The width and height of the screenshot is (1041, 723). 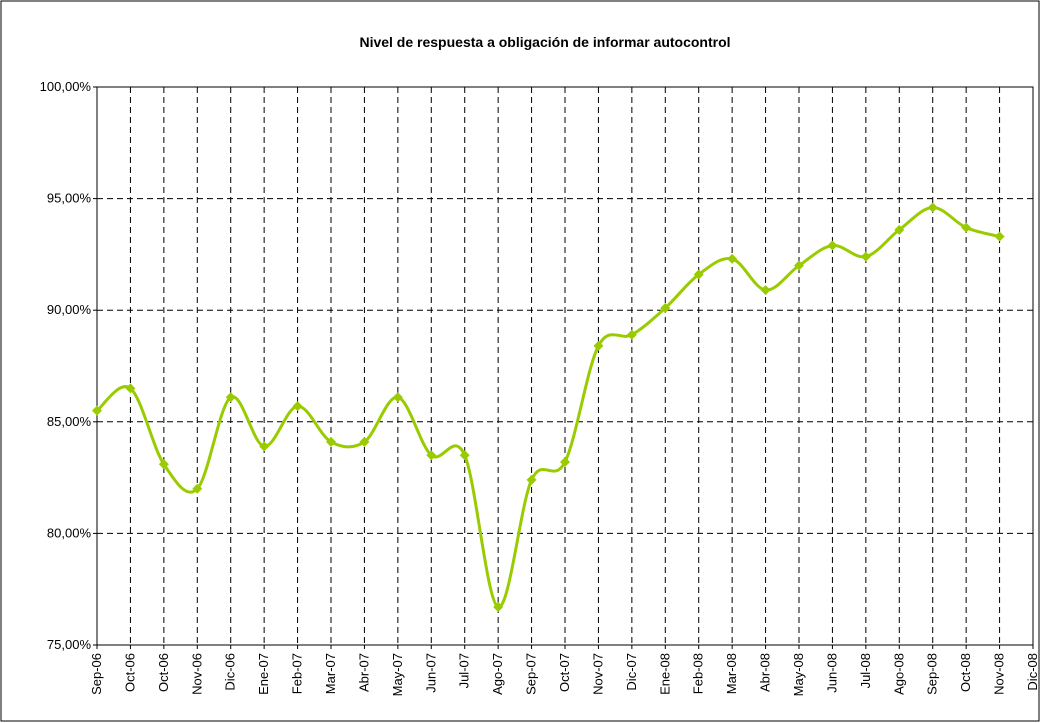 What do you see at coordinates (564, 672) in the screenshot?
I see `x-tick-label: Oct-07` at bounding box center [564, 672].